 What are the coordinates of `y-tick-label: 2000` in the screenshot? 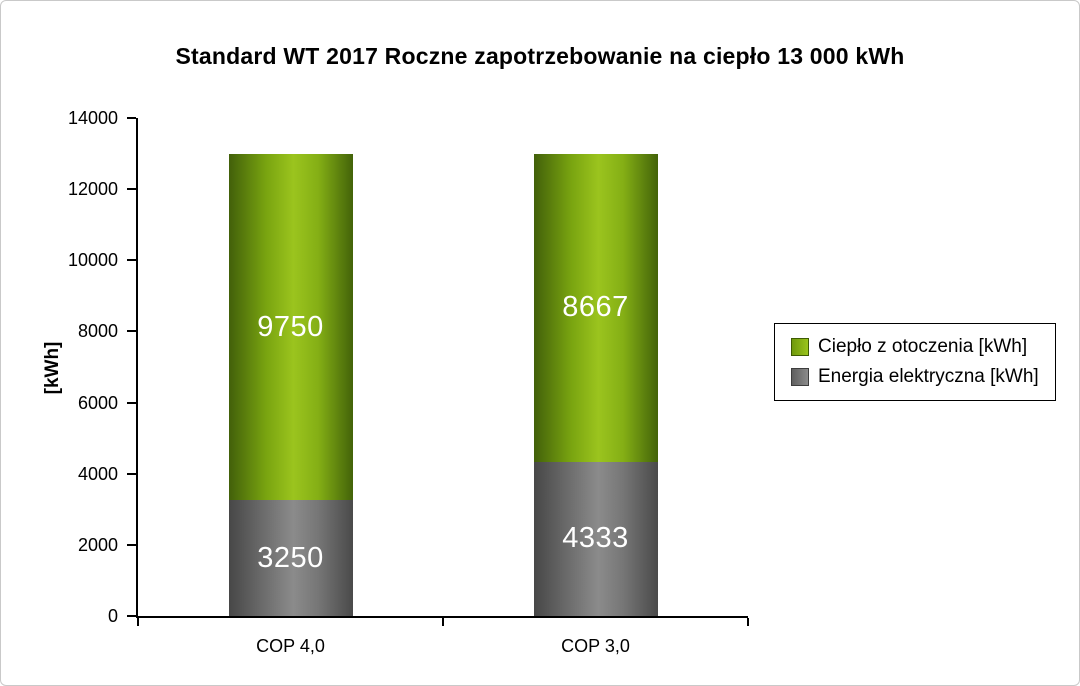 It's located at (97, 544).